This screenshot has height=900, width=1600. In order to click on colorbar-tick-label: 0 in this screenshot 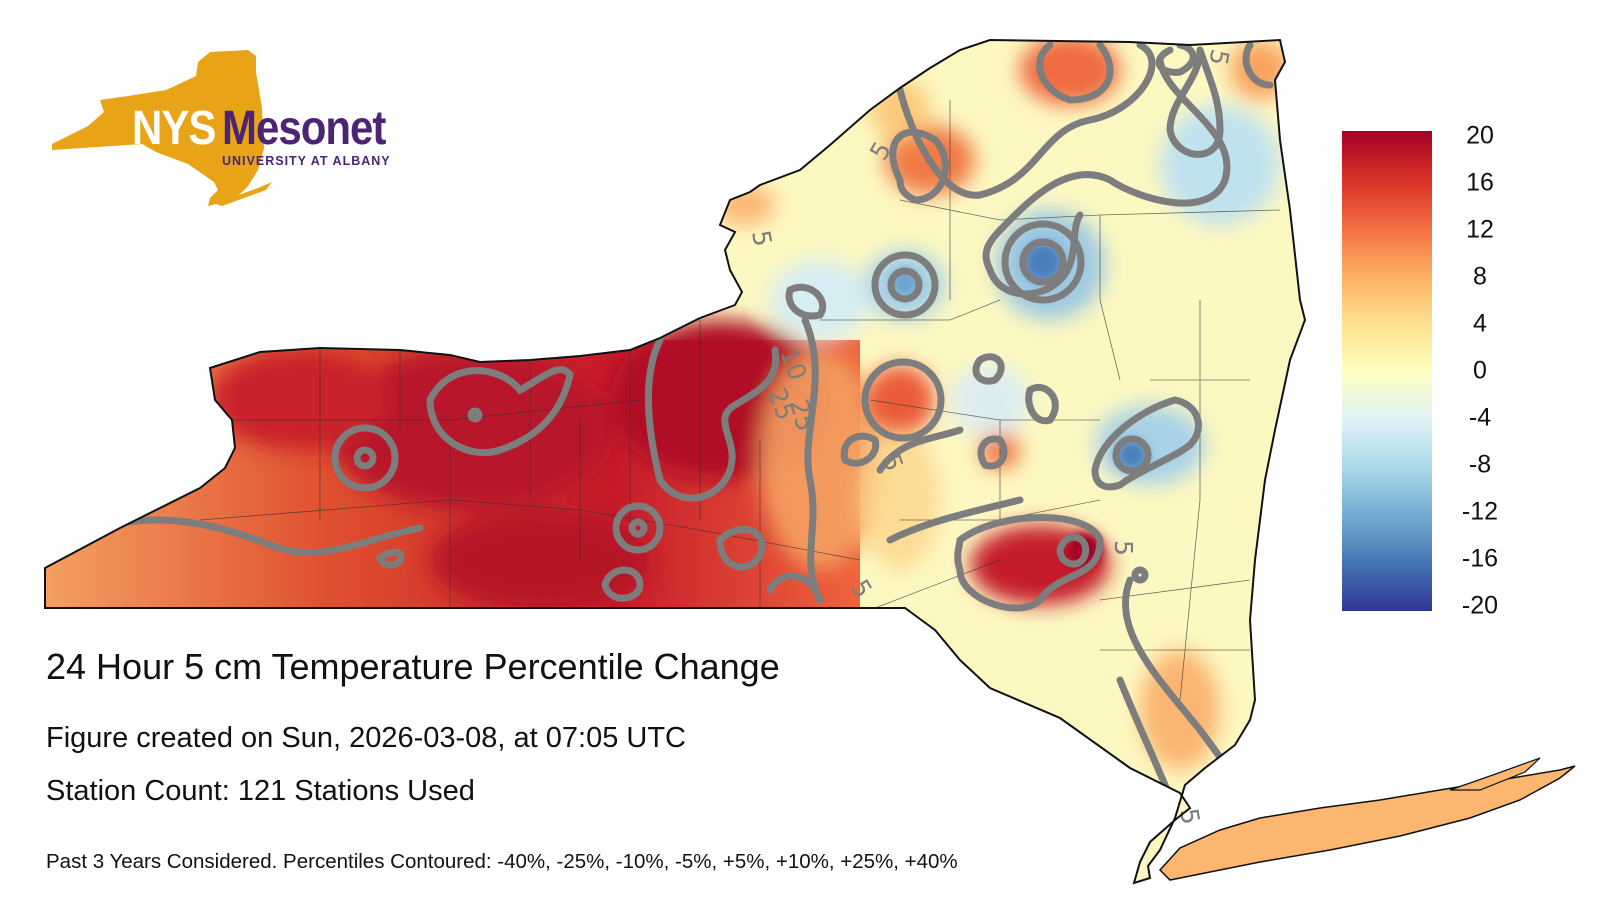, I will do `click(1480, 370)`.